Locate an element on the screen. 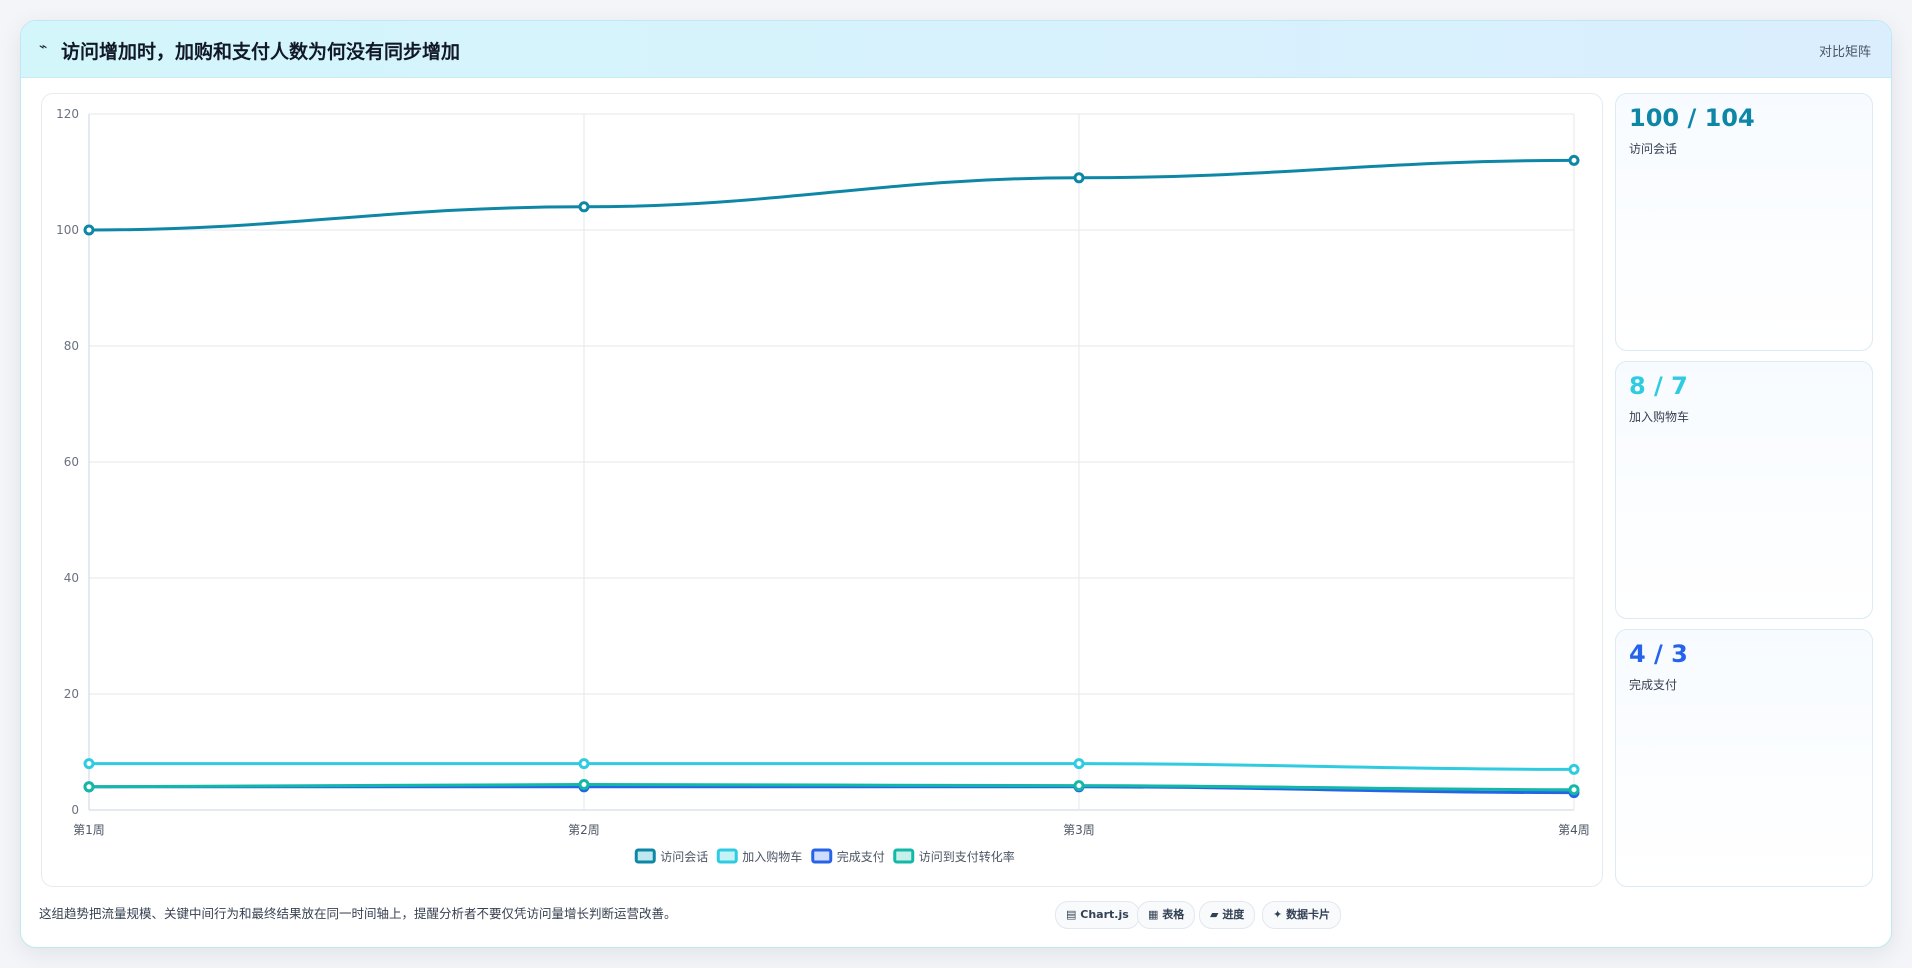 Image resolution: width=1912 pixels, height=968 pixels. stat-card-cart: 8 / 7 加入购物车 is located at coordinates (1744, 490).